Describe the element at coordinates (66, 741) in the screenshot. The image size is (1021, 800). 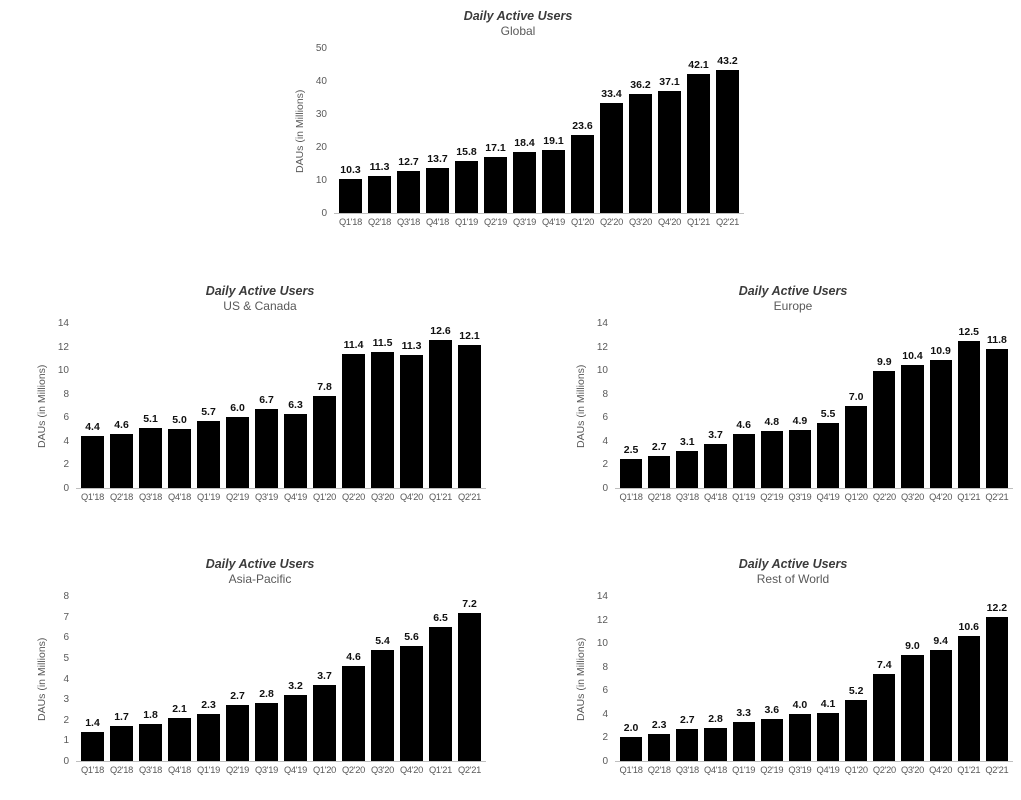
I see `y-tick-label: 1` at that location.